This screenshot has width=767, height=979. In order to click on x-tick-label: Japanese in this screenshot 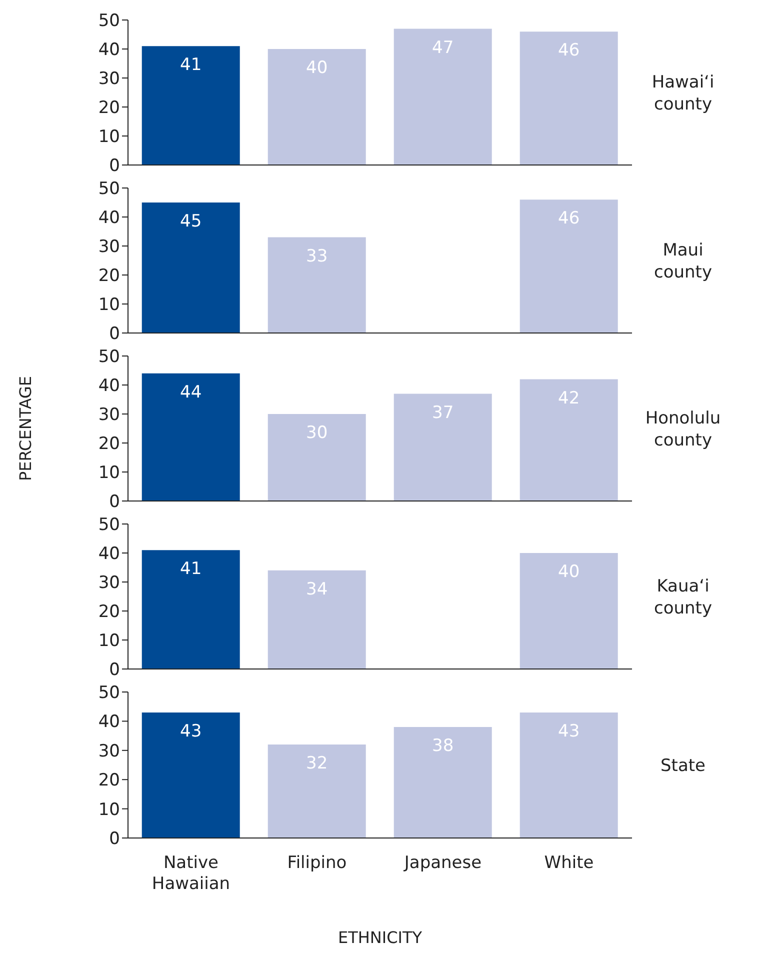, I will do `click(442, 863)`.